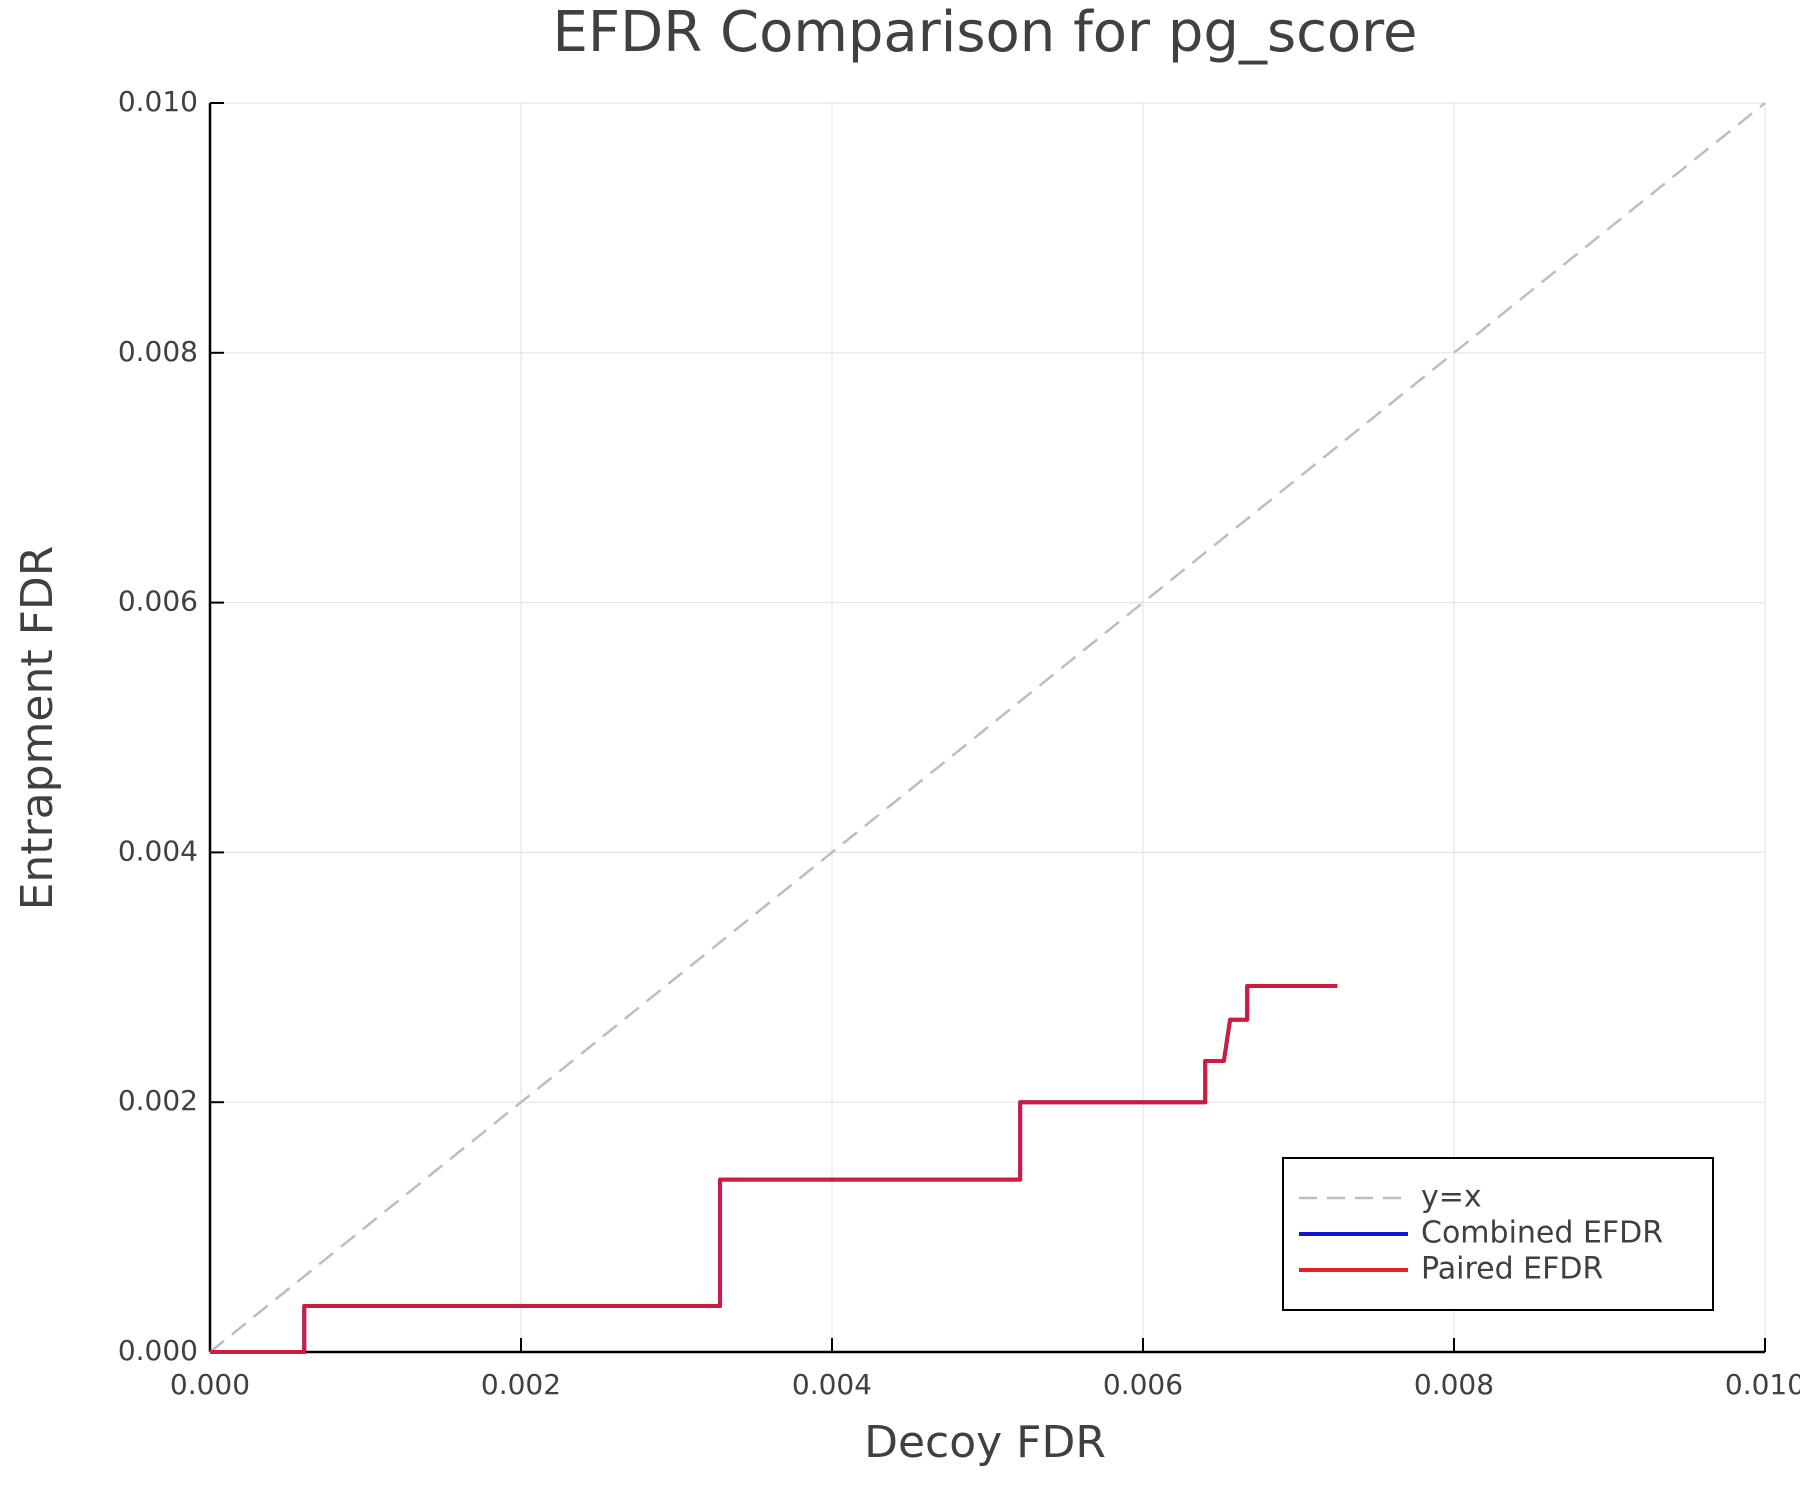 This screenshot has width=1800, height=1500. I want to click on y-tick-label: 0.004, so click(158, 850).